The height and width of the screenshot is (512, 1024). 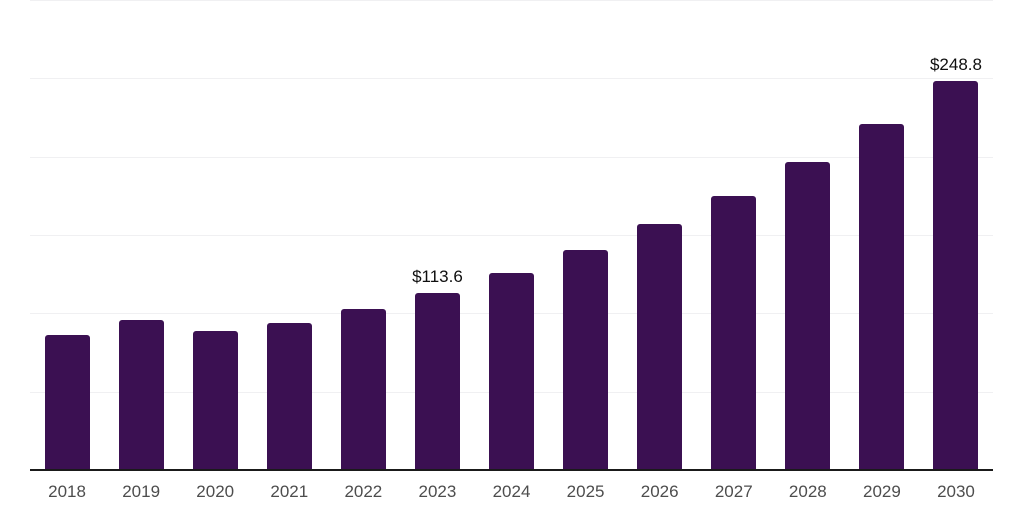 I want to click on x-tick-label-2026: 2026, so click(x=659, y=491).